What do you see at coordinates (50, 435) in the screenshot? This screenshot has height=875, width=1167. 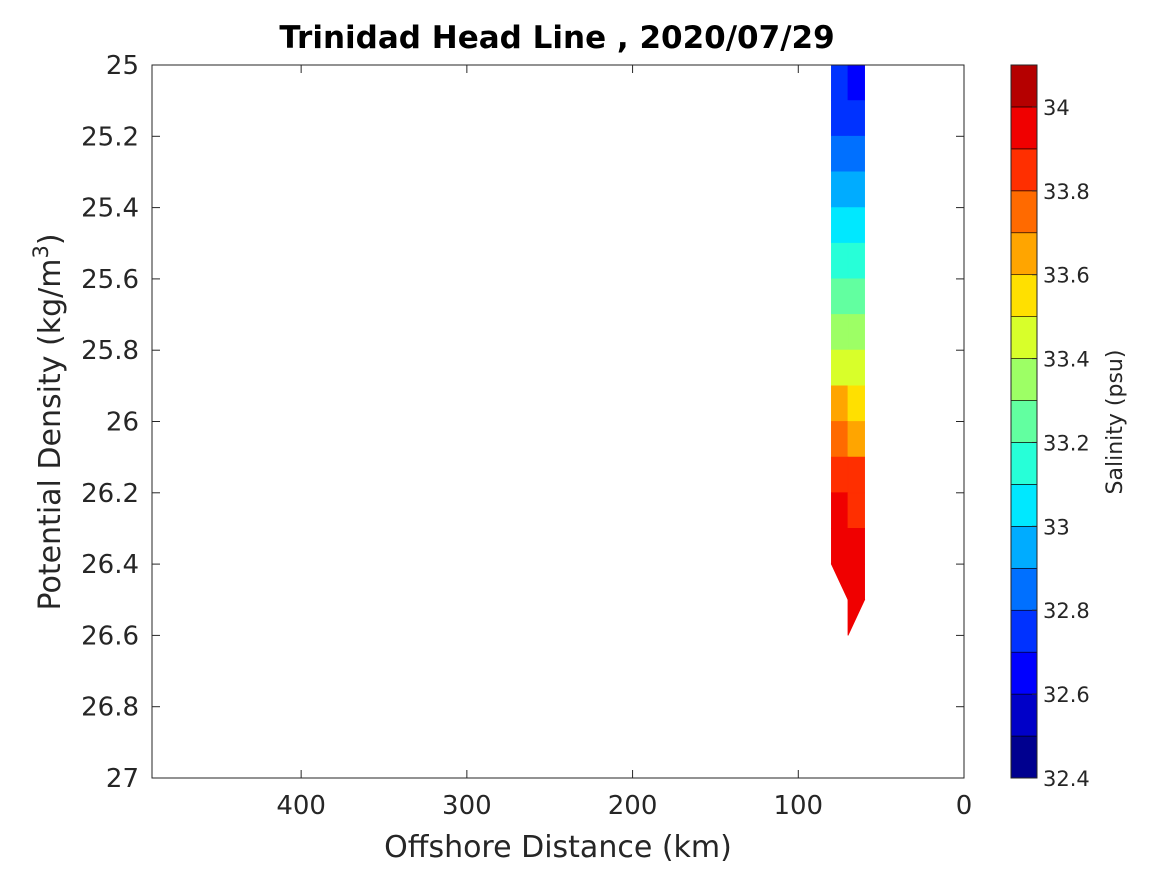 I see `y-axis-label-main: Potential Density (kg/m` at bounding box center [50, 435].